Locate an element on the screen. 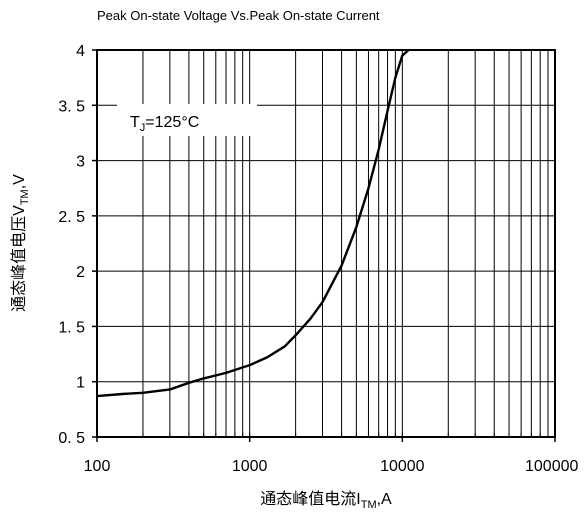  y-tick-label: 2. 5 is located at coordinates (71, 217).